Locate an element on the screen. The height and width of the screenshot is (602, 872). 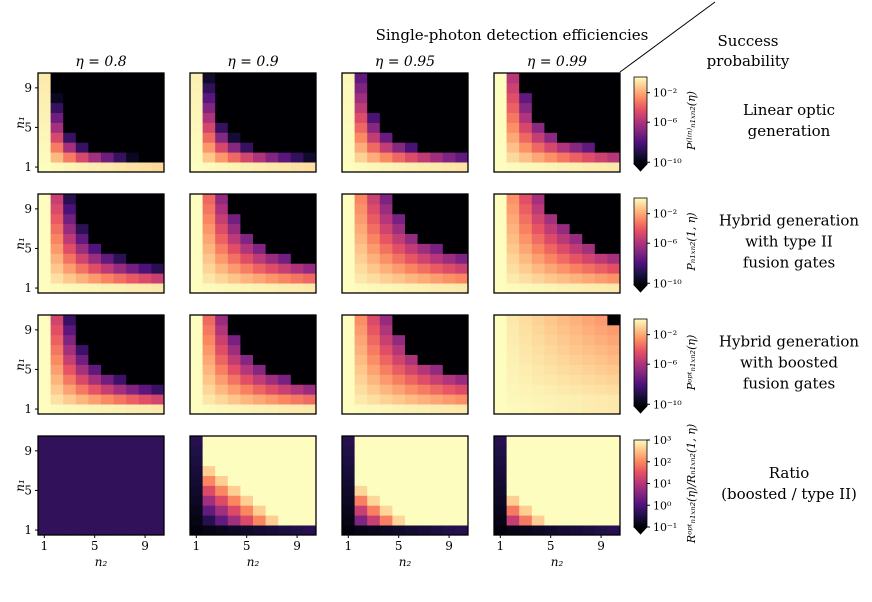
heatmap-panel is located at coordinates (253, 243).